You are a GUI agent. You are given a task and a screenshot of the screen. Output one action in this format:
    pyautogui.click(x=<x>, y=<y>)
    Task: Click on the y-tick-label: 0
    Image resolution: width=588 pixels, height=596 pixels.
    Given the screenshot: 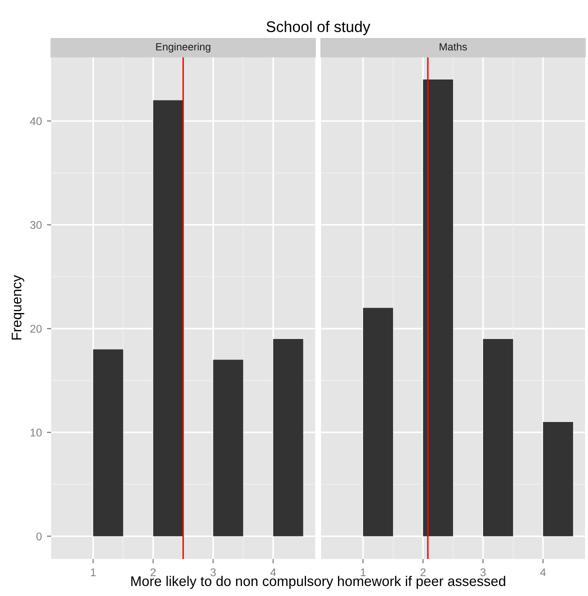 What is the action you would take?
    pyautogui.click(x=39, y=536)
    